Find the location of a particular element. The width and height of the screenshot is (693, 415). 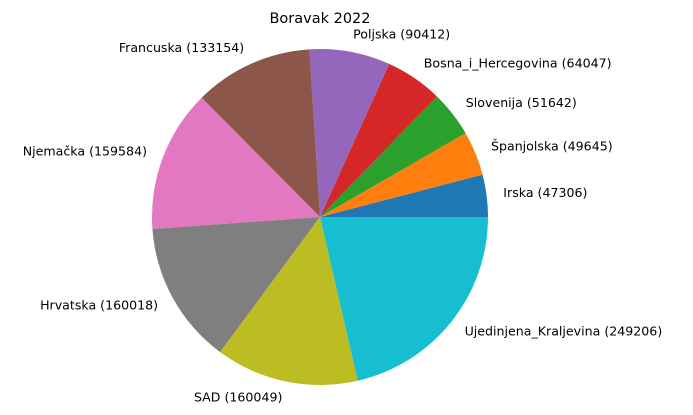

pie-slice-label: Bosna_i_Hercegovina (64047) is located at coordinates (518, 63).